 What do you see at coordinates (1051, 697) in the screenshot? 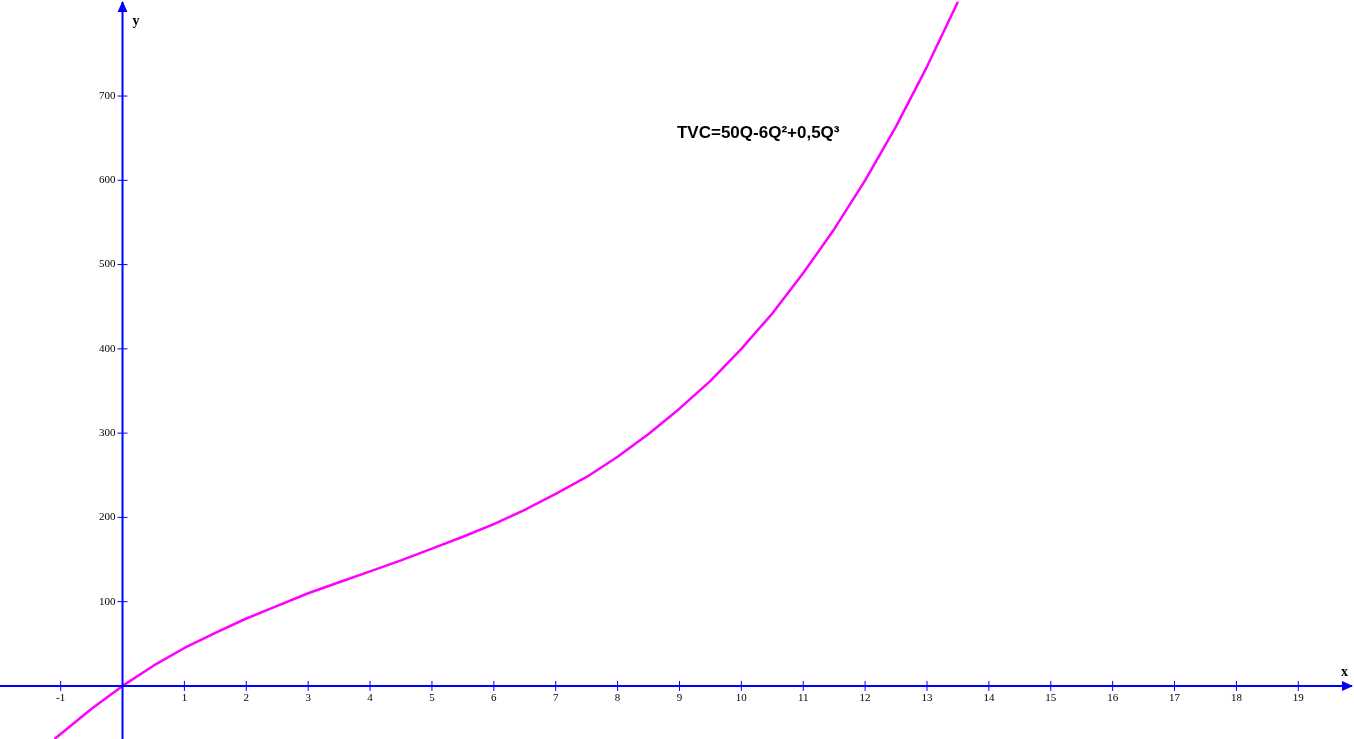
I see `x-tick-label: 15` at bounding box center [1051, 697].